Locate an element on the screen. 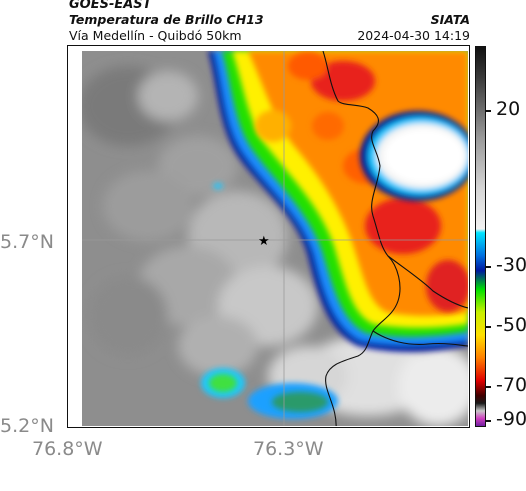 This screenshot has height=491, width=526. satellite-label: GOES-EAST is located at coordinates (110, 6).